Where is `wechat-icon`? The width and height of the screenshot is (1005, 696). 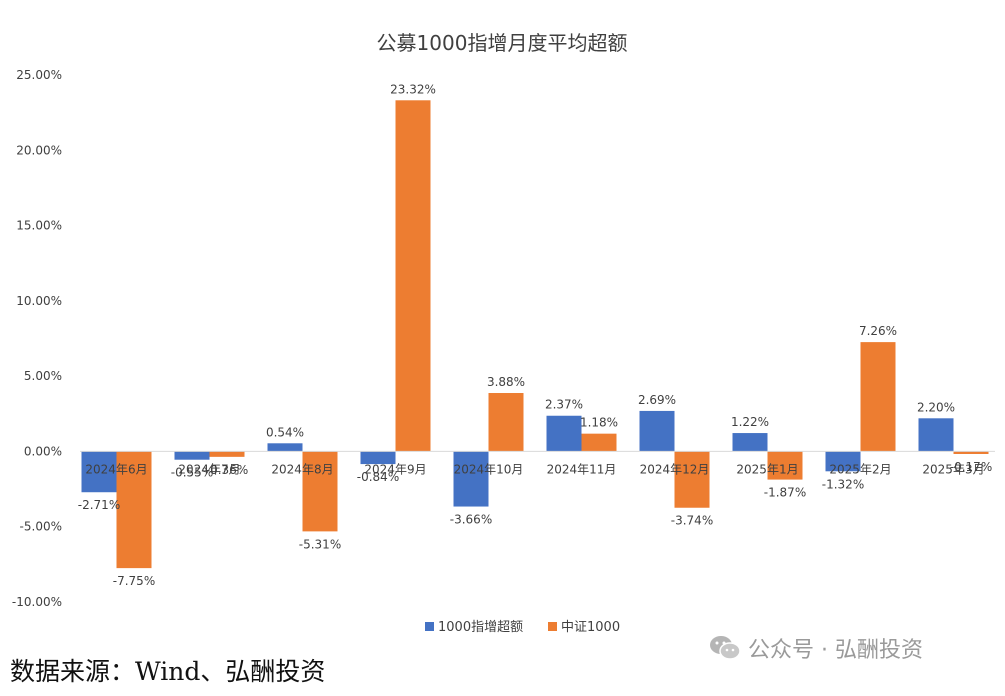
wechat-icon is located at coordinates (725, 648).